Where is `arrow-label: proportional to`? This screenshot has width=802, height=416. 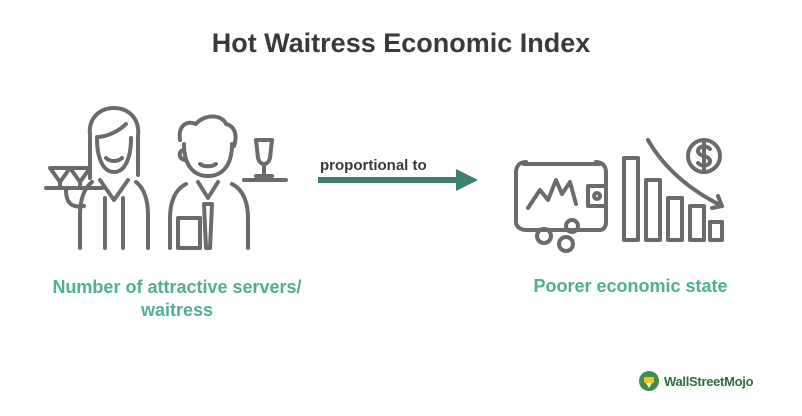 arrow-label: proportional to is located at coordinates (373, 165).